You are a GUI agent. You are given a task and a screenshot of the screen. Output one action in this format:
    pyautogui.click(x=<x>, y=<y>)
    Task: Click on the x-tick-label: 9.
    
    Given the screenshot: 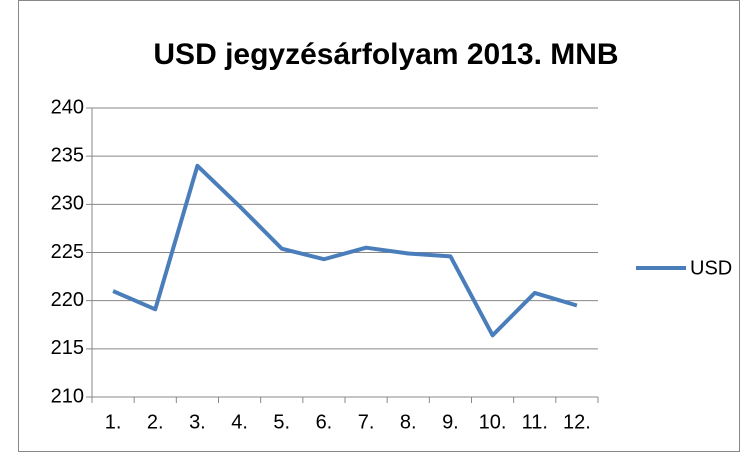 What is the action you would take?
    pyautogui.click(x=450, y=422)
    